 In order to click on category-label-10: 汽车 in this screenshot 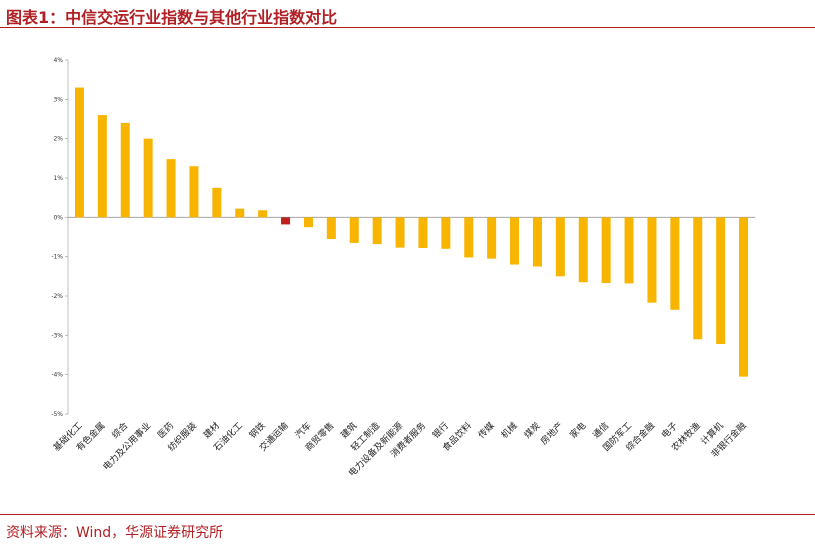, I will do `click(302, 430)`.